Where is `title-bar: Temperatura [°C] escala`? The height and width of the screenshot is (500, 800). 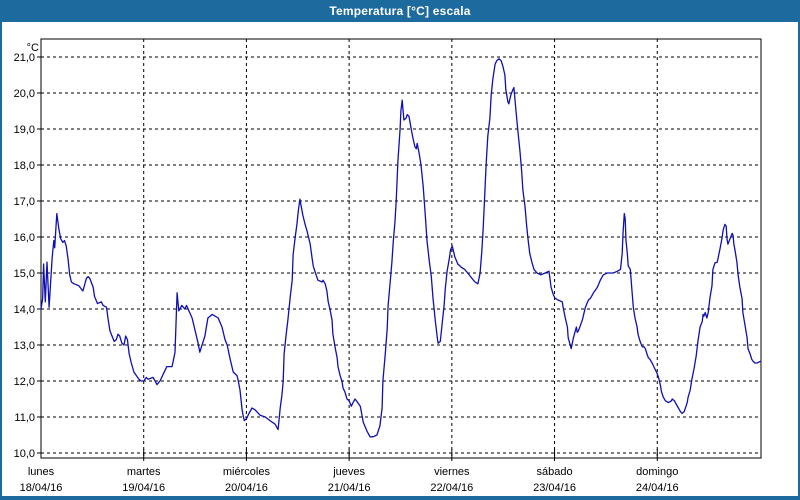 title-bar: Temperatura [°C] escala is located at coordinates (400, 11).